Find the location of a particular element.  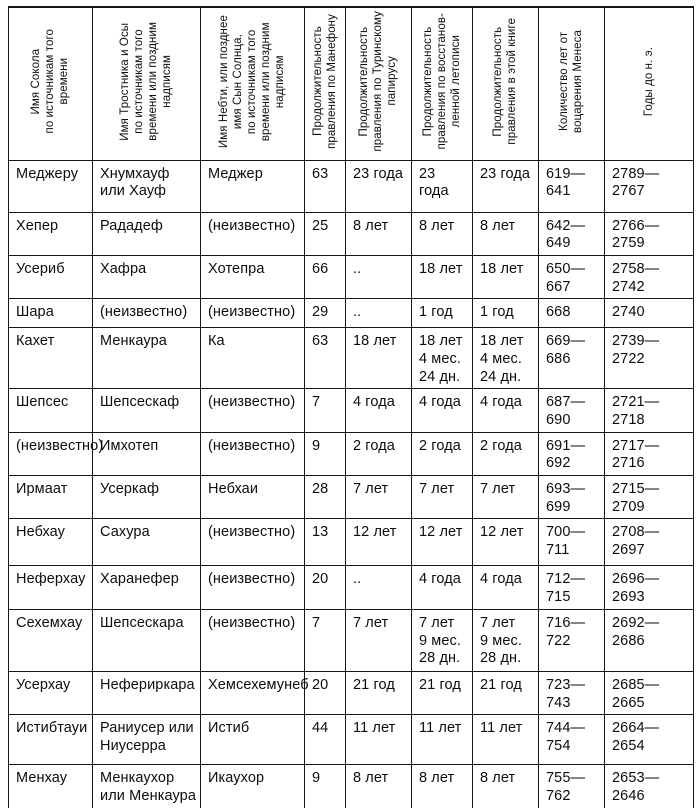

table-cell: 7 is located at coordinates (325, 640).